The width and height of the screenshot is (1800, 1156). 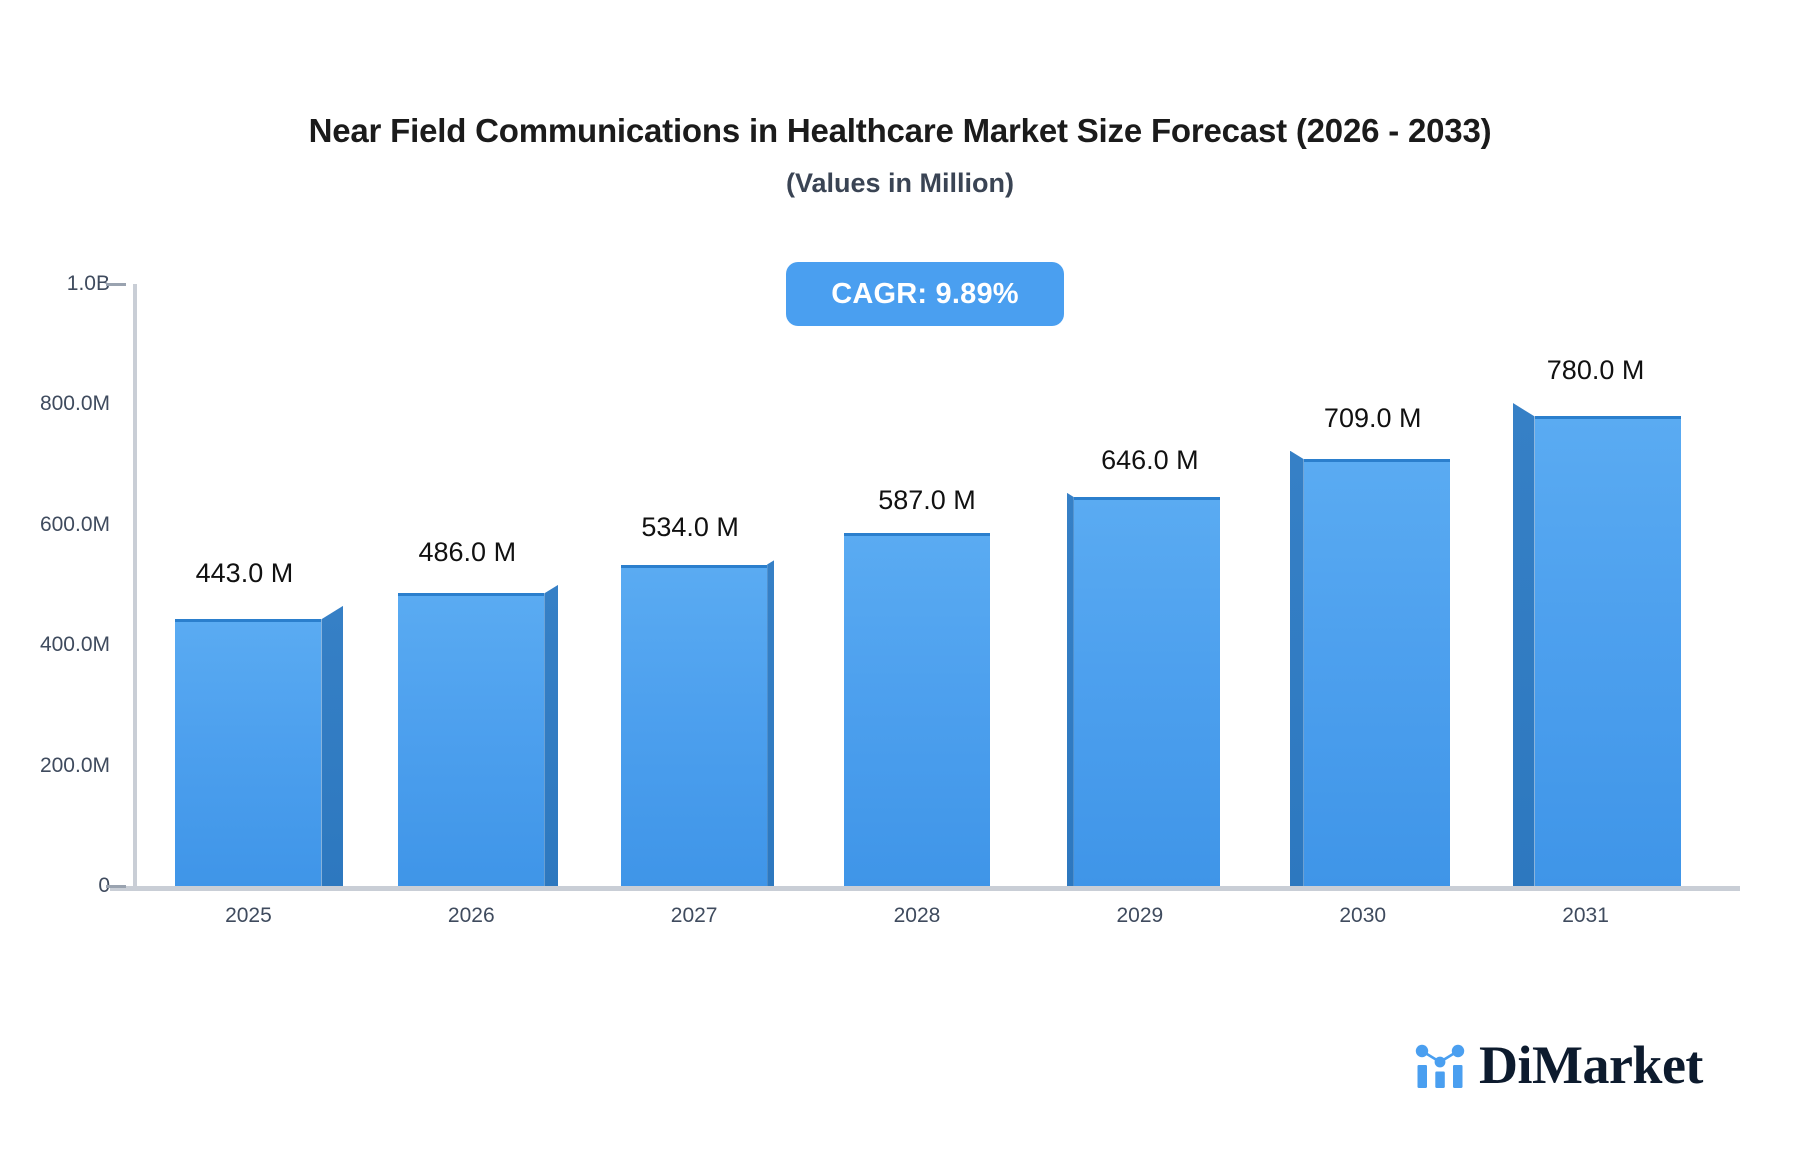 What do you see at coordinates (694, 915) in the screenshot?
I see `x-axis-tick-label: 2027` at bounding box center [694, 915].